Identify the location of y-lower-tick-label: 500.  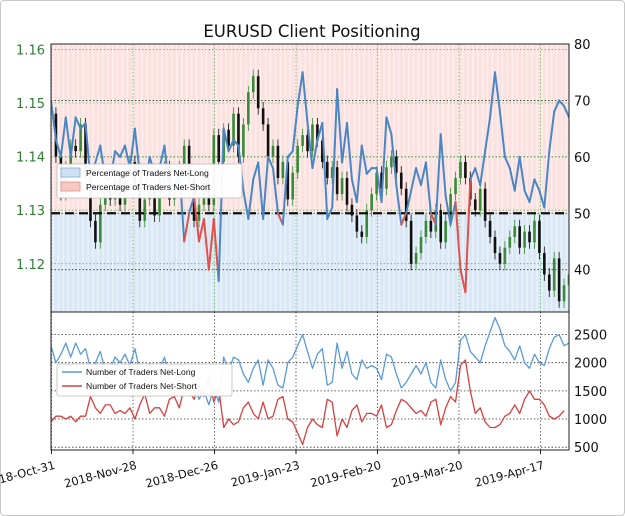
(586, 448).